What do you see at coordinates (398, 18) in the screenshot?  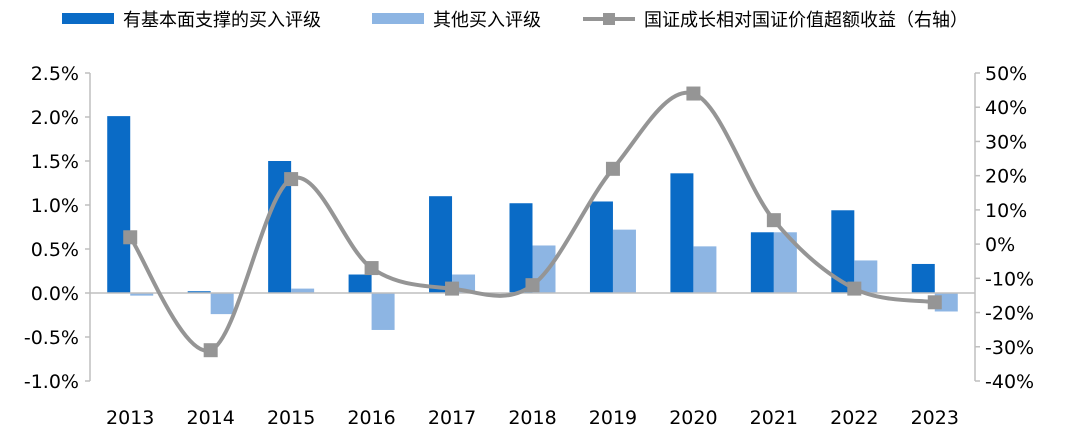 I see `legend-swatch-other-buy` at bounding box center [398, 18].